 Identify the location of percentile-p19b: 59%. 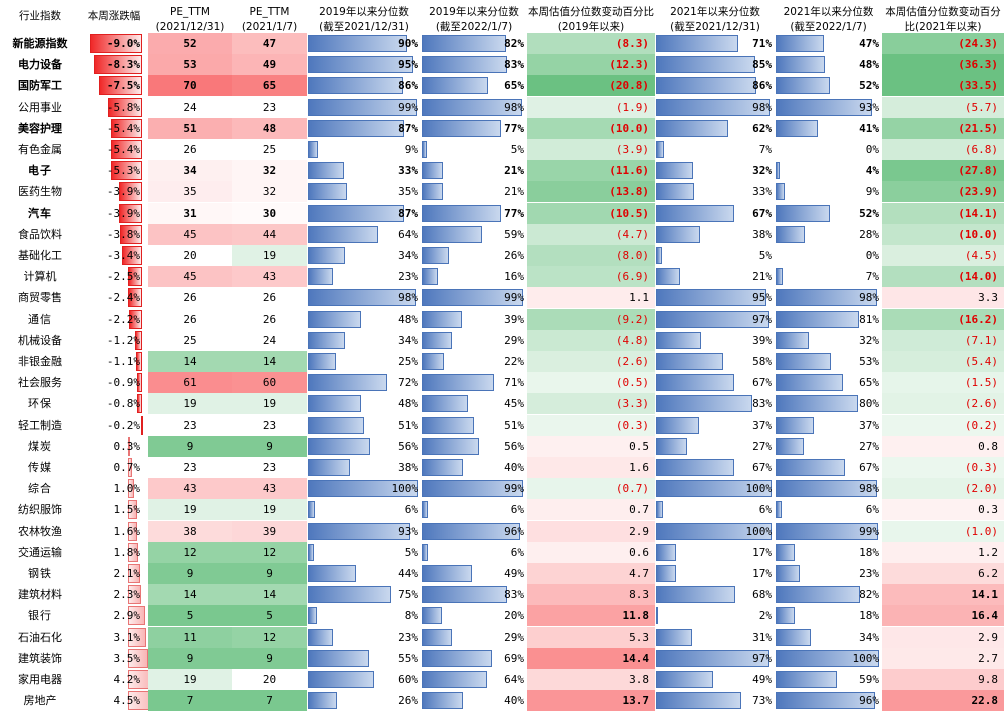
(474, 234).